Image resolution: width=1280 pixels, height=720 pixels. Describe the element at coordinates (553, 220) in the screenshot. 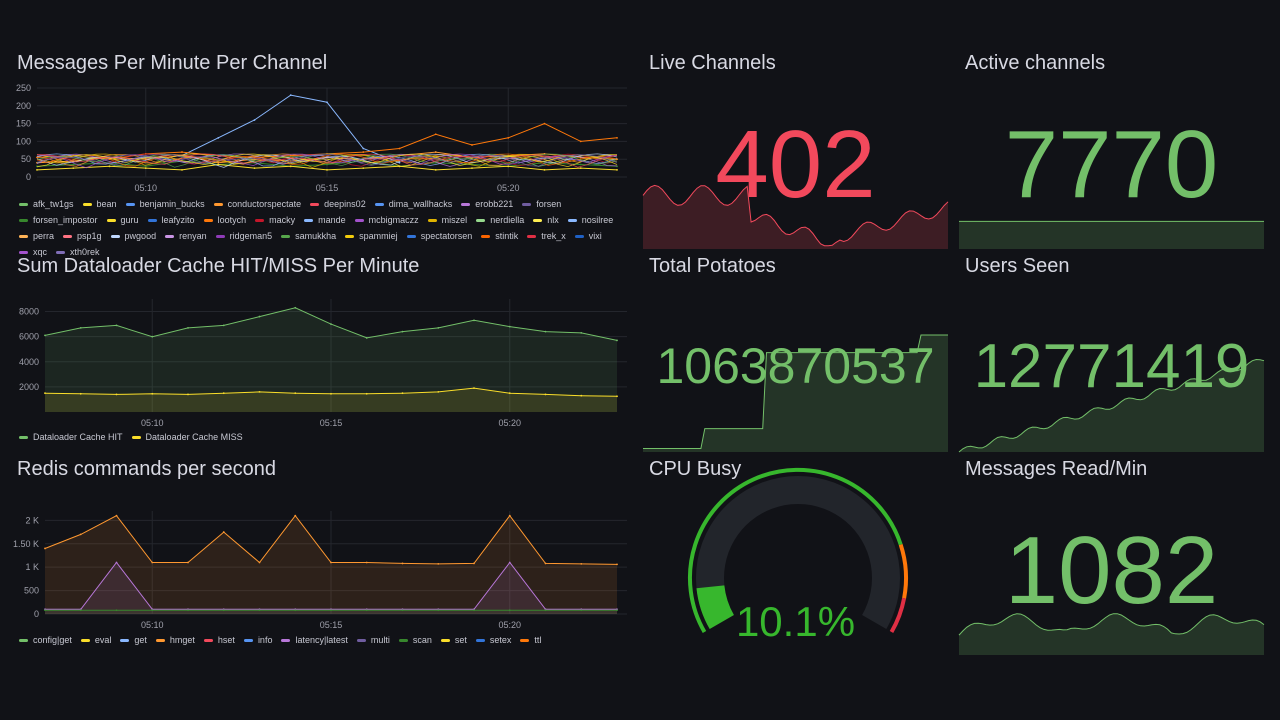

I see `legend-label: nlx` at that location.